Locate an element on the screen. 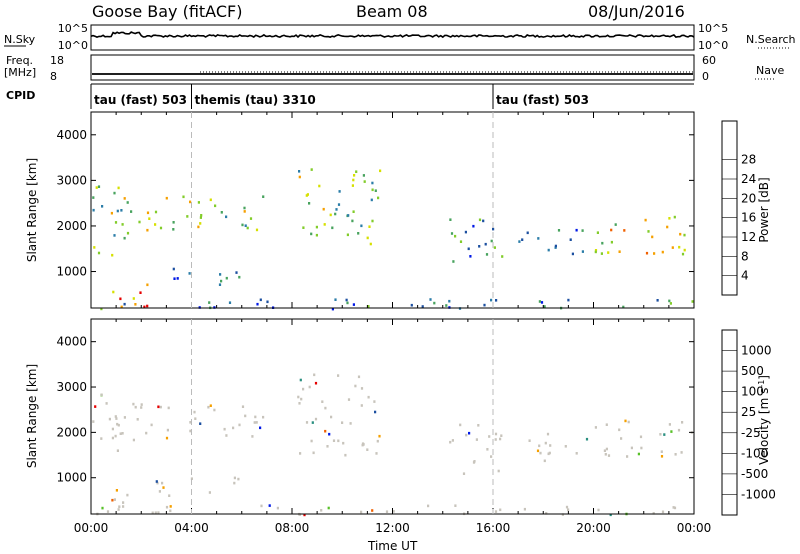  velocity-colorbar-tick-label: 500 is located at coordinates (752, 371).